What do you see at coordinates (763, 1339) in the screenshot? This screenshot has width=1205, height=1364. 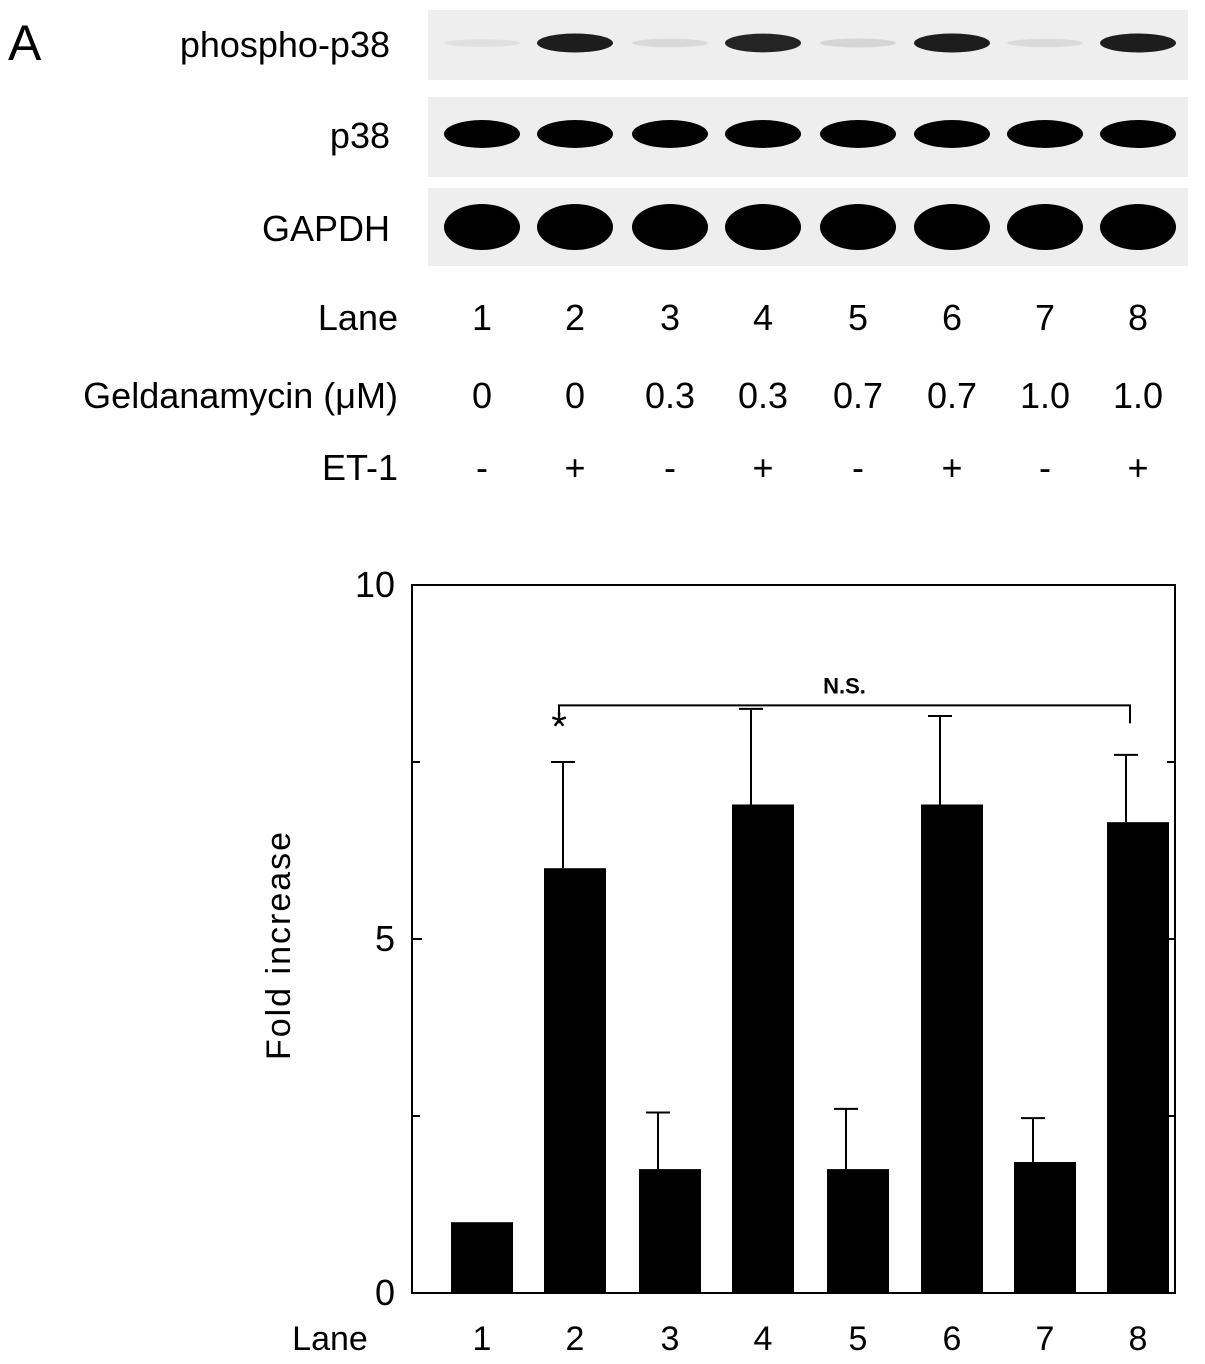 I see `x-tick-label: 4` at bounding box center [763, 1339].